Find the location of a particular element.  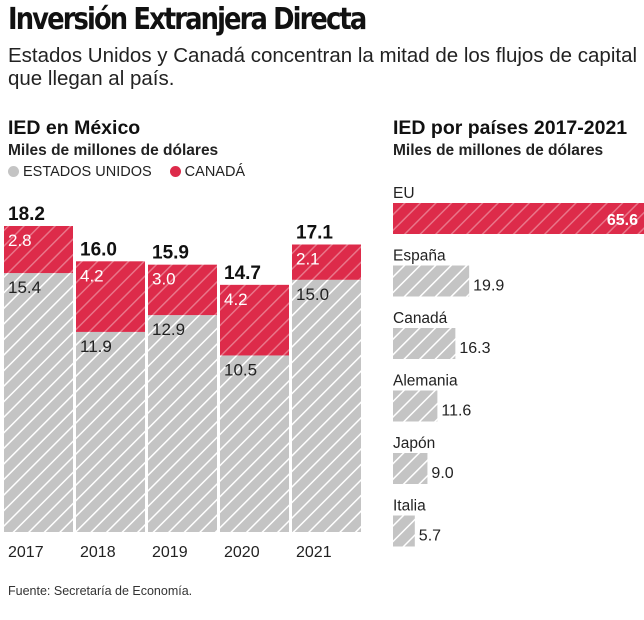

bar-ca-2020 is located at coordinates (254, 320).